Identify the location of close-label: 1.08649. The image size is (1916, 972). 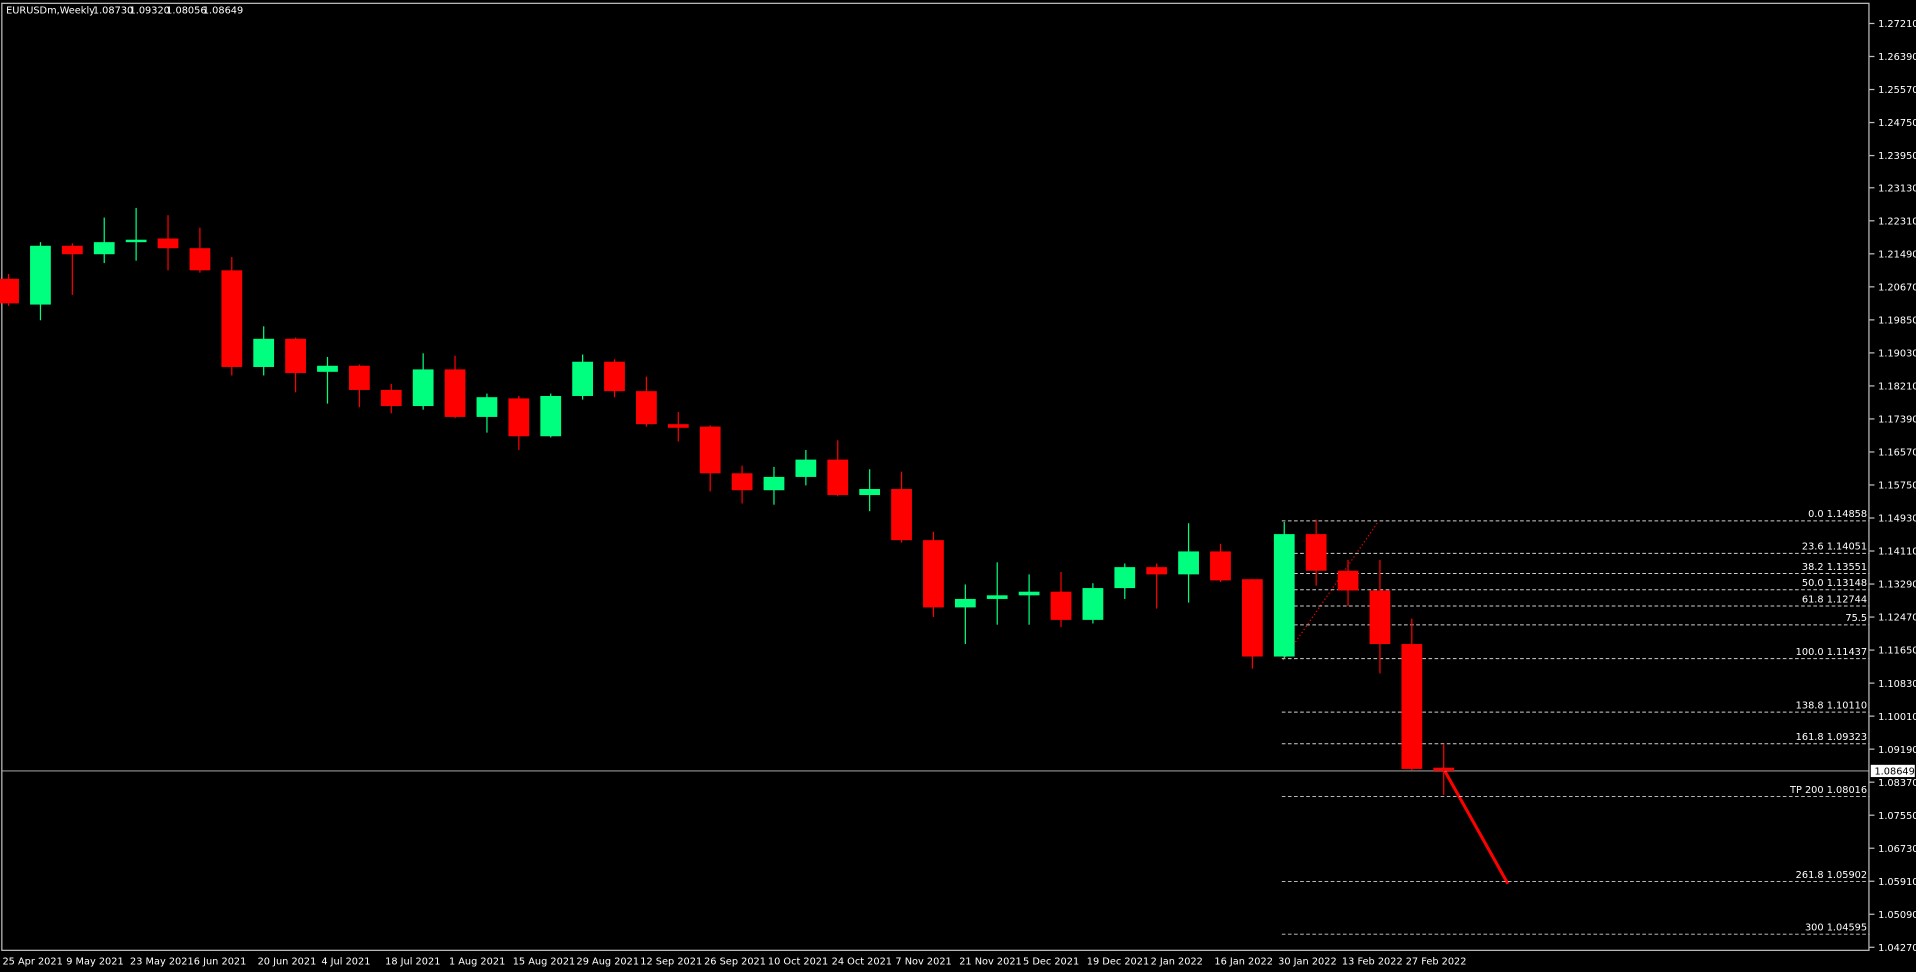
(223, 11).